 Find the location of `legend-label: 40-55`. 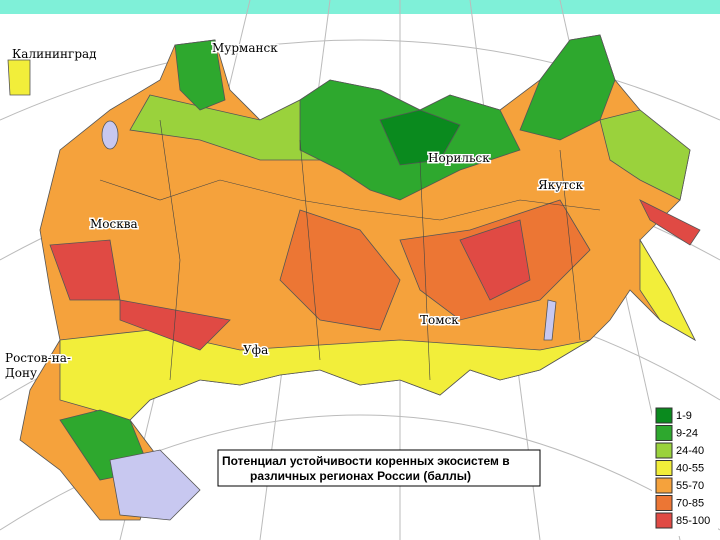

legend-label: 40-55 is located at coordinates (690, 469).